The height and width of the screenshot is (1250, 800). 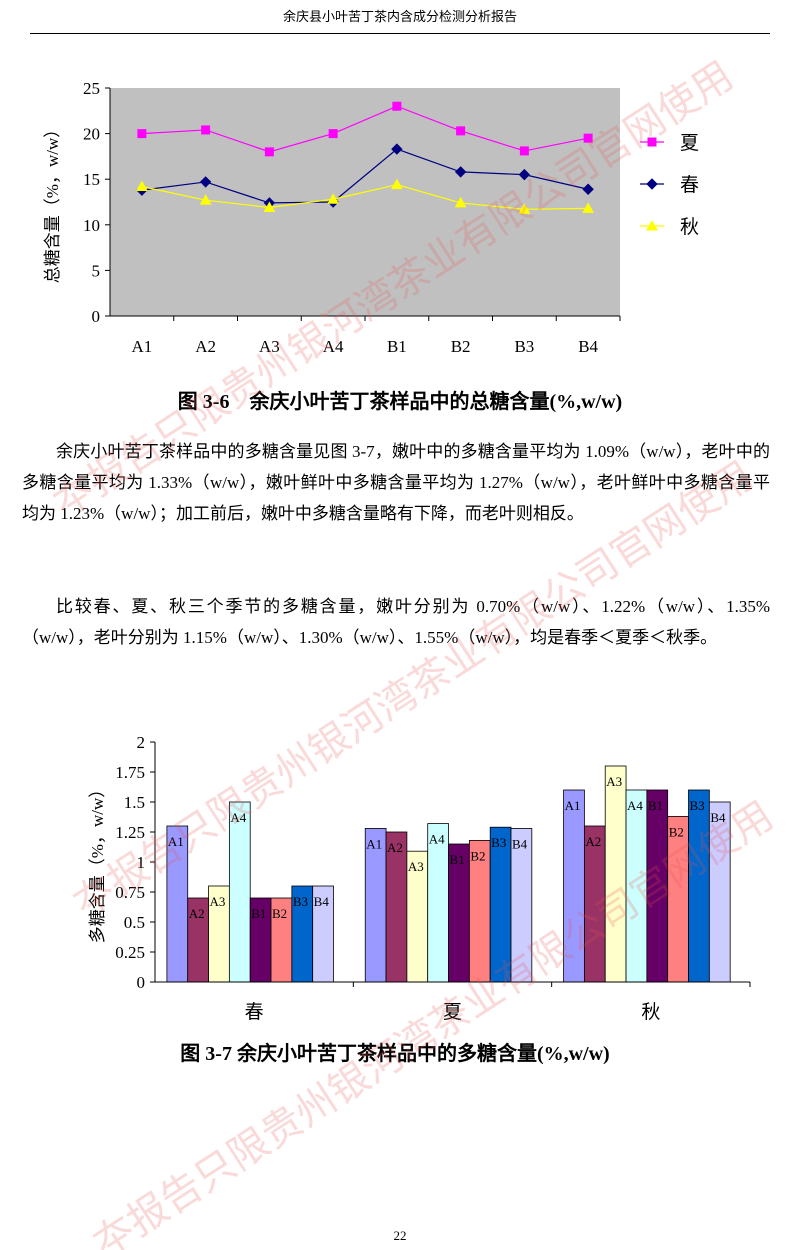 What do you see at coordinates (524, 346) in the screenshot?
I see `x-tick-label: B3` at bounding box center [524, 346].